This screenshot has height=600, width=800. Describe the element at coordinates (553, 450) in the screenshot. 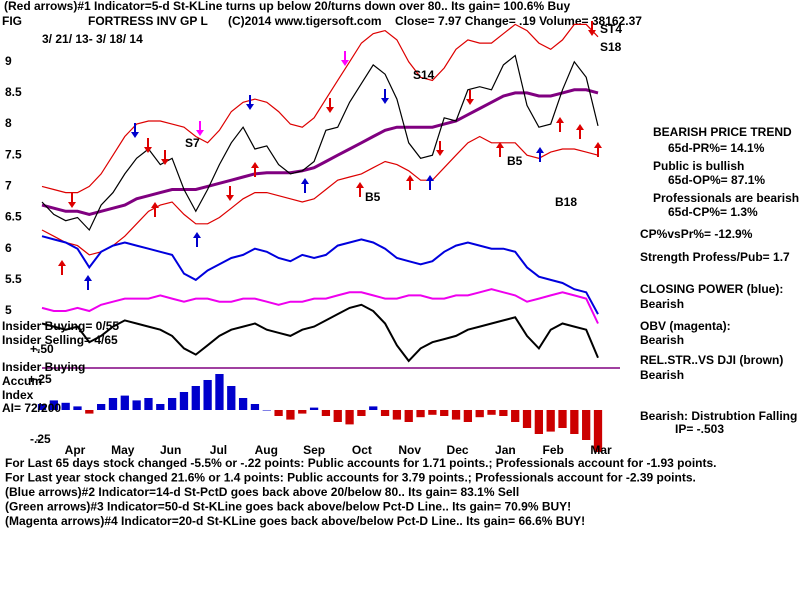

I see `x-tick-label: Feb` at that location.